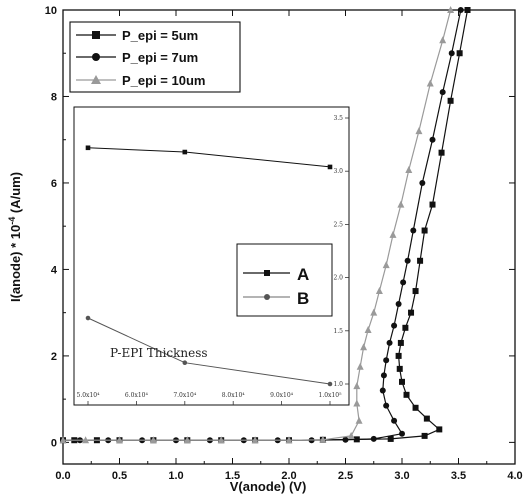  What do you see at coordinates (514, 476) in the screenshot?
I see `x-tick-label: 4.0` at bounding box center [514, 476].